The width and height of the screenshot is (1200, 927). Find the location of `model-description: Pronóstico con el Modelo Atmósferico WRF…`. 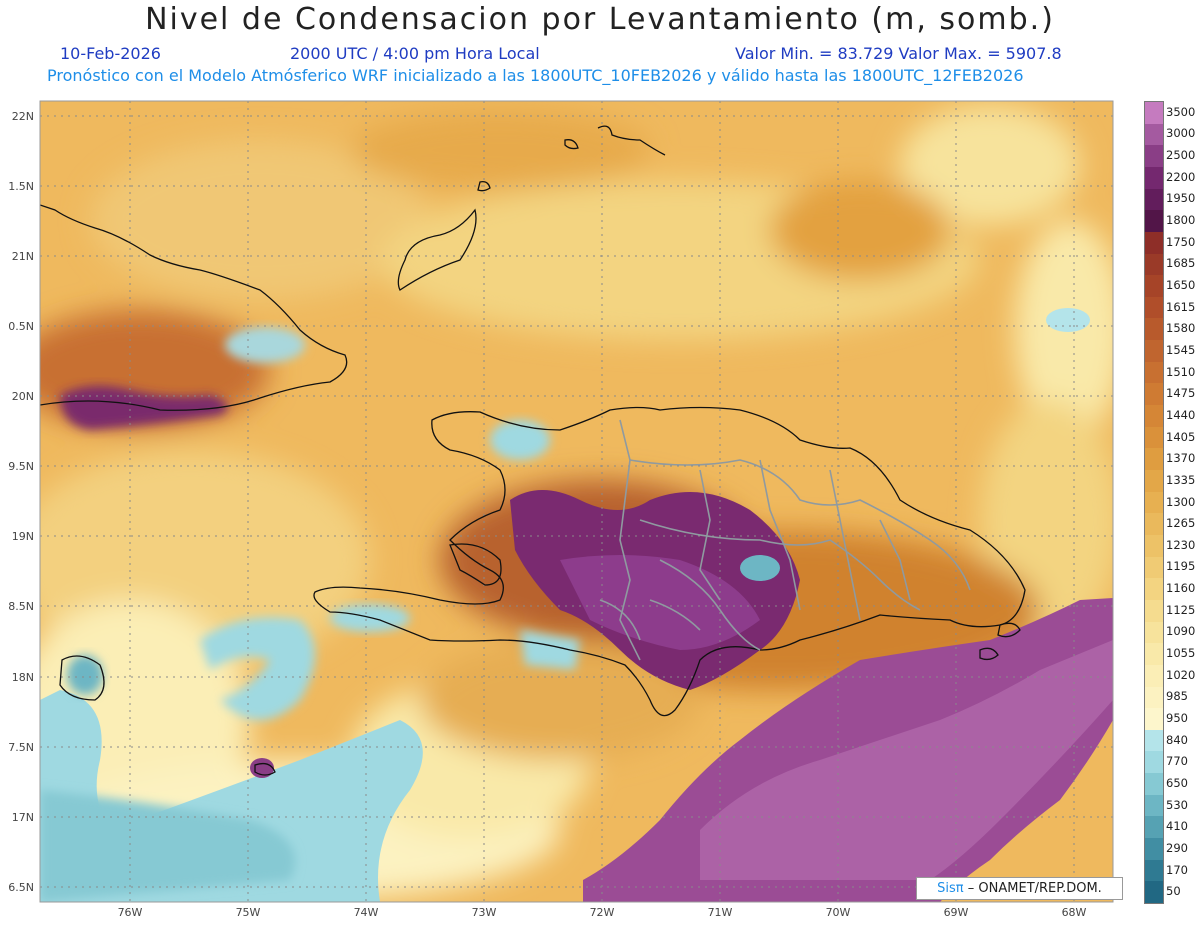

model-description: Pronóstico con el Modelo Atmósferico WRF… is located at coordinates (535, 75).